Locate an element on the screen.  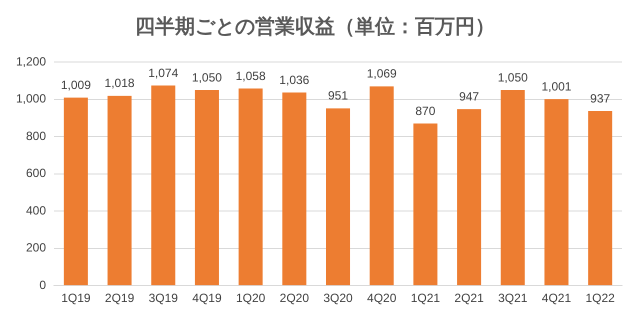
x-tick-label: 1Q20 is located at coordinates (251, 298).